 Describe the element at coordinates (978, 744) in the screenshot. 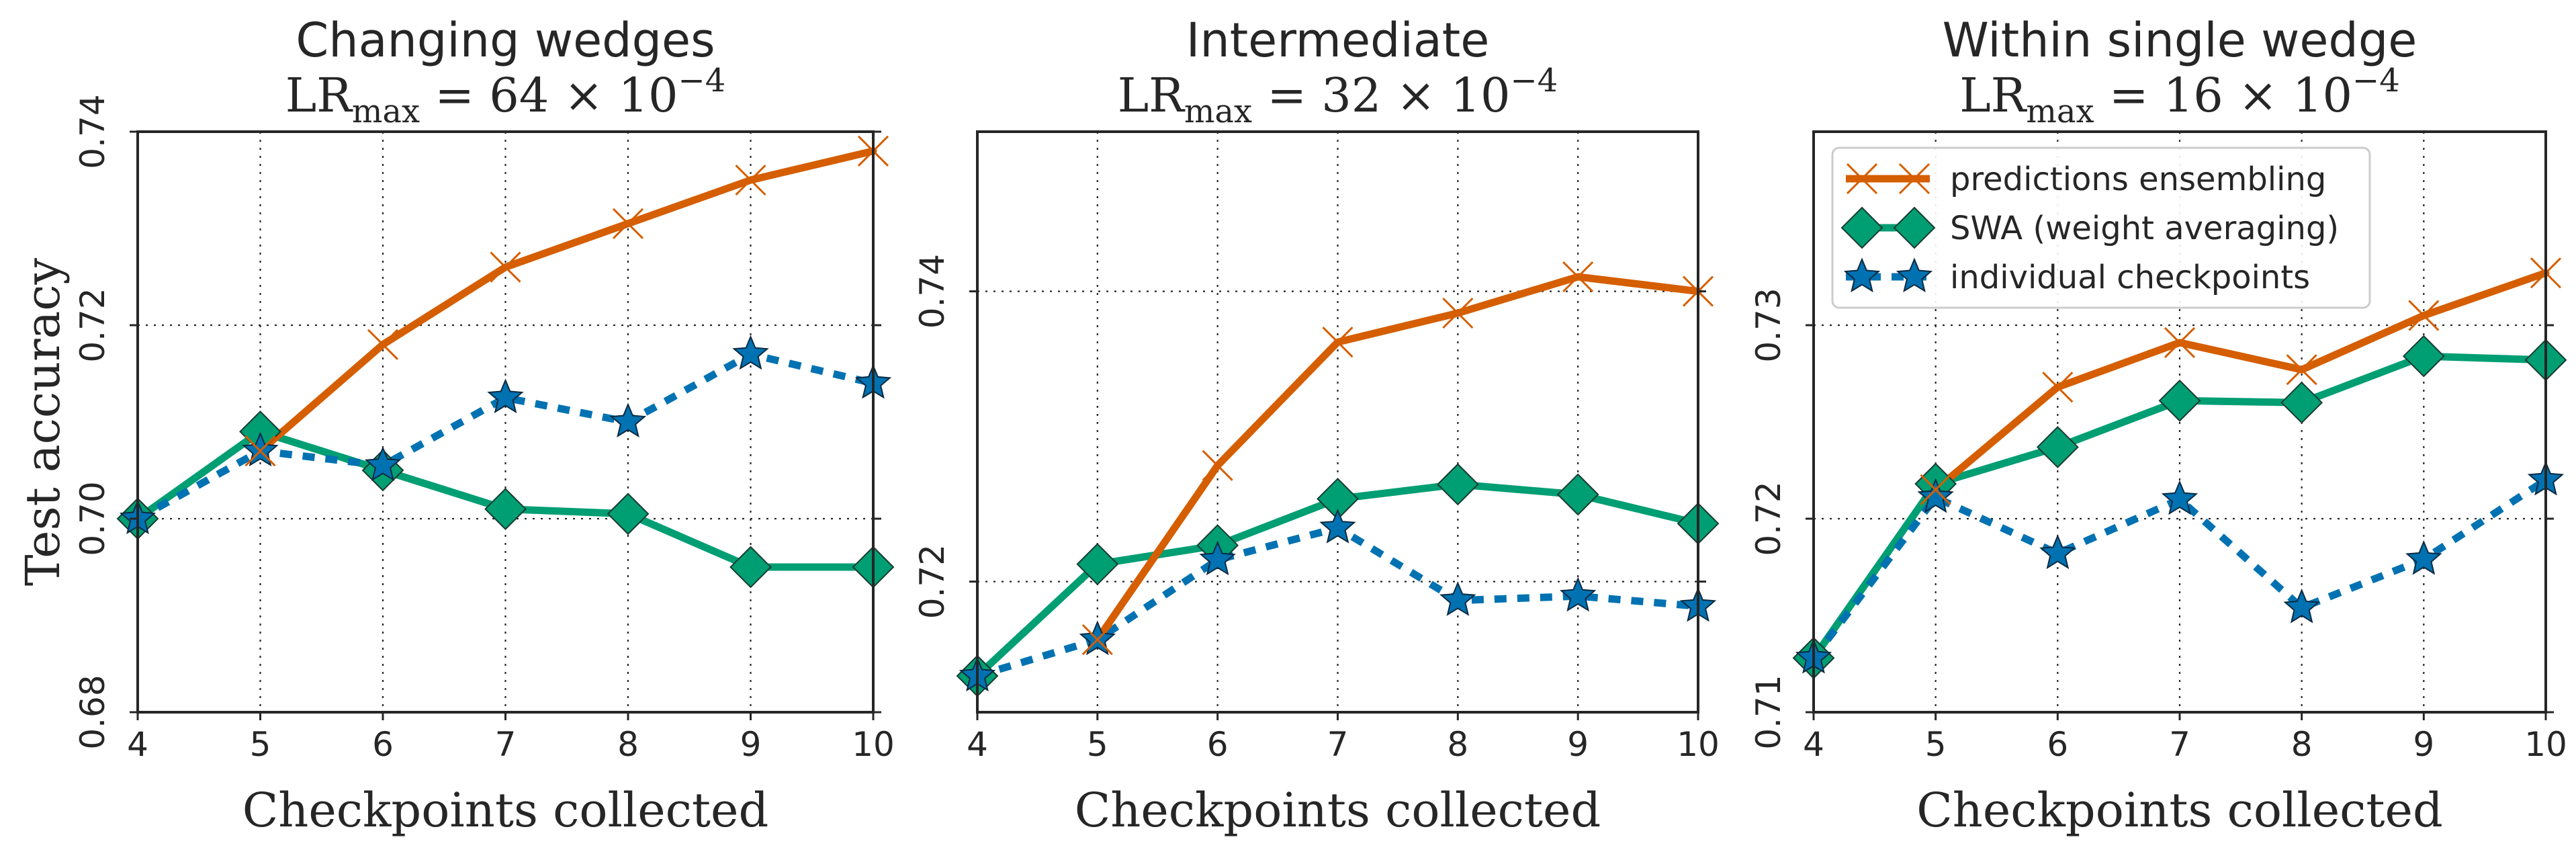

I see `chart-2-xtick-label: 4` at that location.